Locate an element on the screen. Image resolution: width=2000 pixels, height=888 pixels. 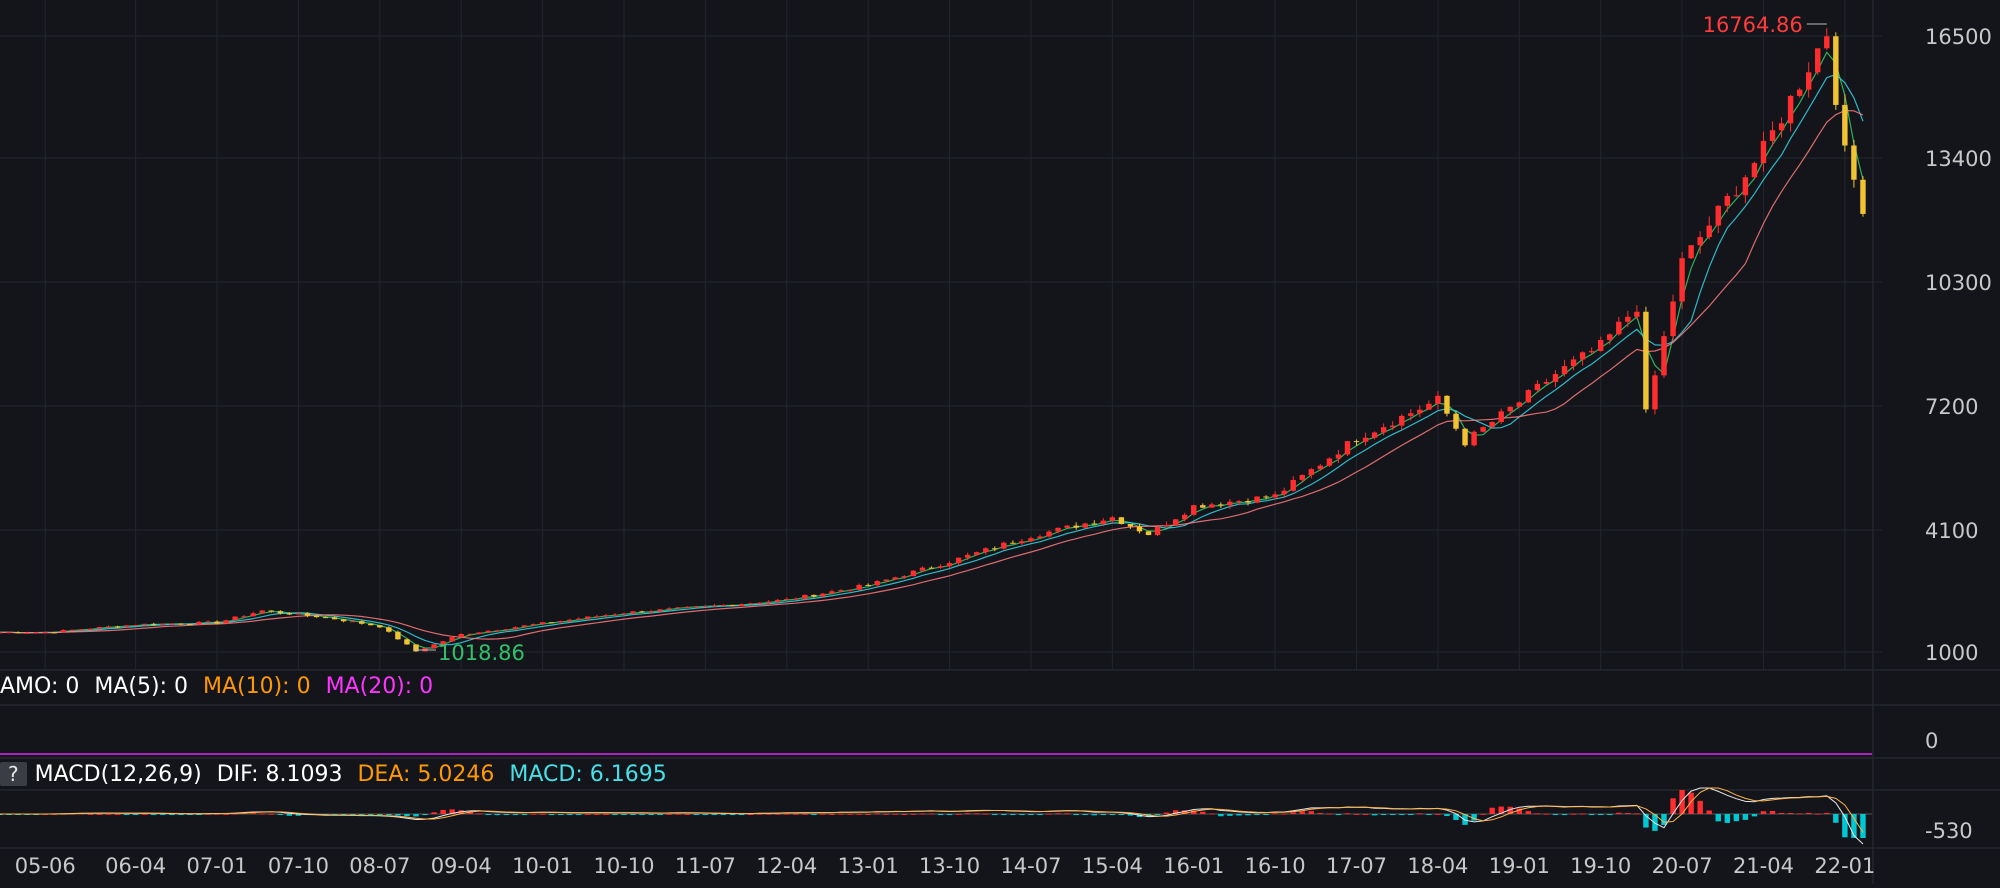
price-tick-label: 16500 is located at coordinates (1958, 37).